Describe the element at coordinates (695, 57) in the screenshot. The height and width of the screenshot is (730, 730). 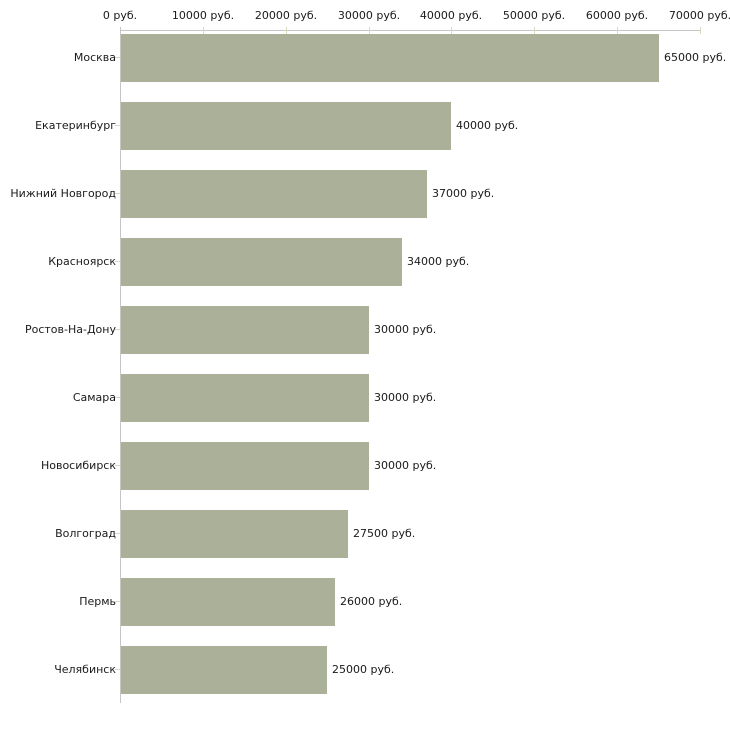
I see `value-label: 65000 руб.` at that location.